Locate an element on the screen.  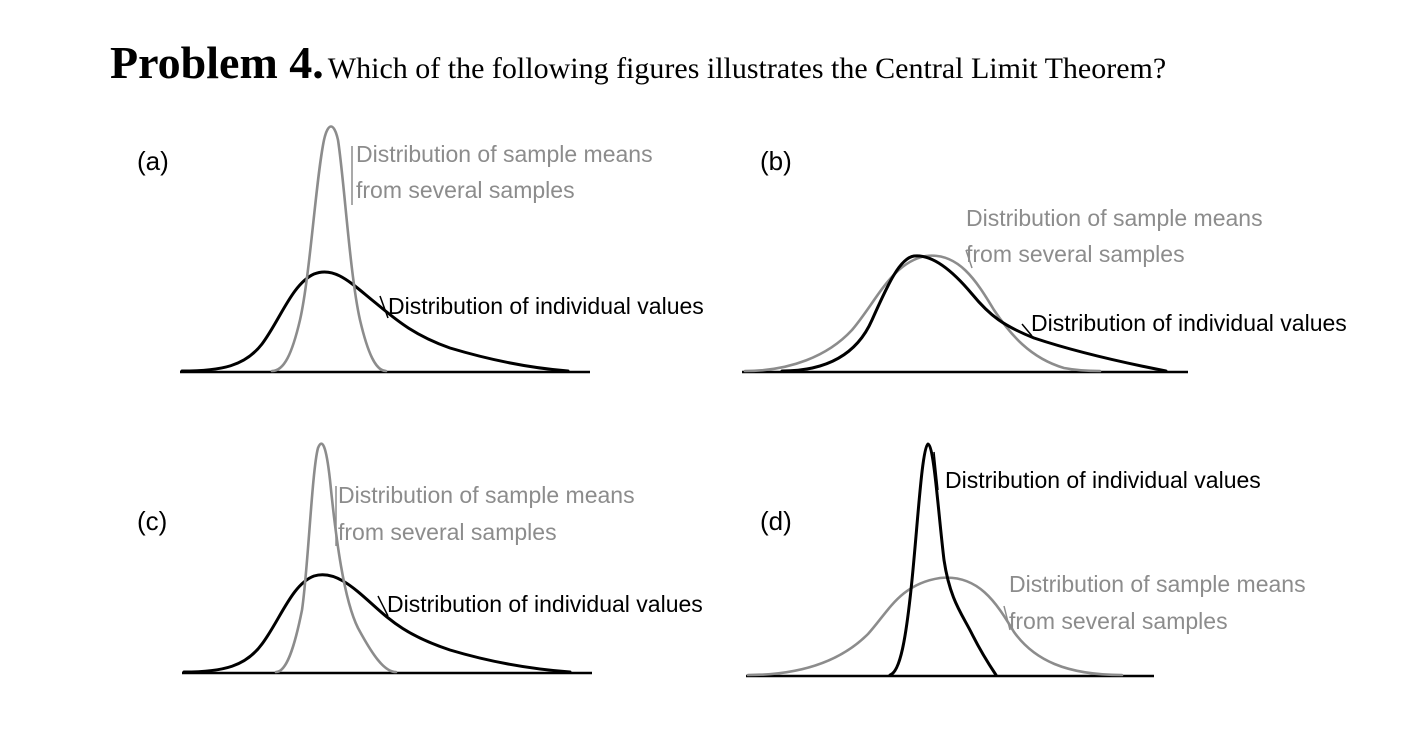
panel-b-label: (b) is located at coordinates (776, 161).